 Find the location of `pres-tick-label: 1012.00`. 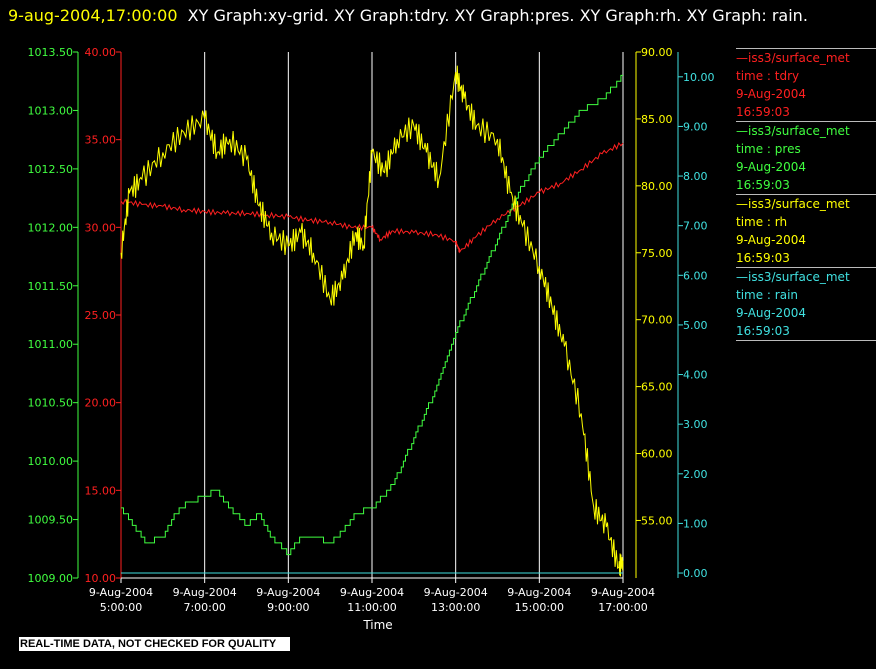

pres-tick-label: 1012.00 is located at coordinates (51, 227).